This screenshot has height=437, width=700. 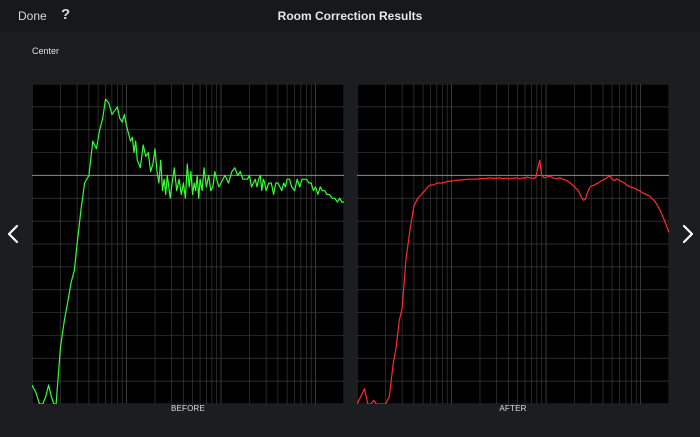 I want to click on top-bar: Done ? Room Correction Results, so click(x=350, y=16).